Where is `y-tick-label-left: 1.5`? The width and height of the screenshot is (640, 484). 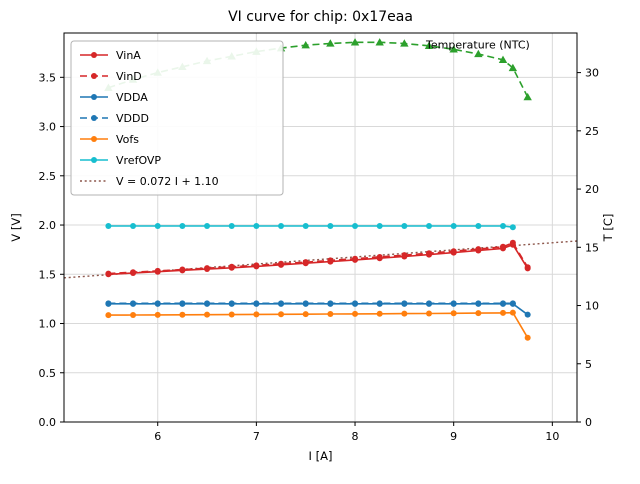 y-tick-label-left: 1.5 is located at coordinates (48, 274).